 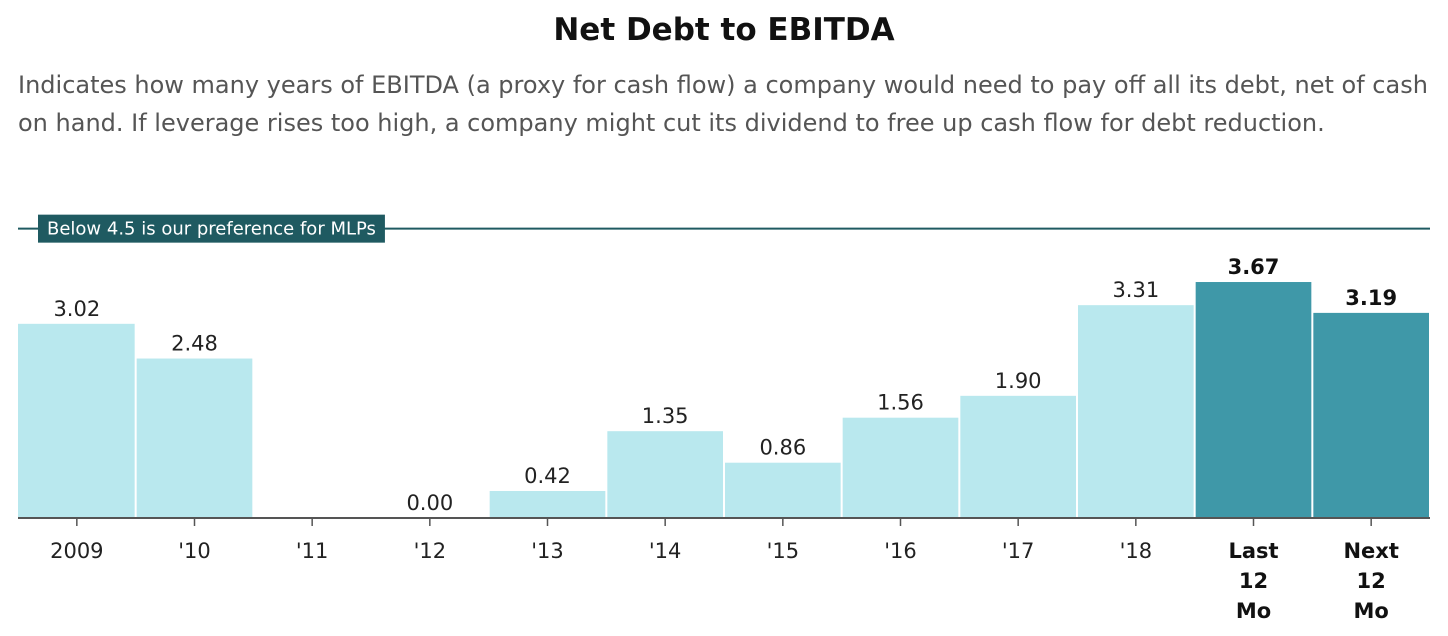 What do you see at coordinates (1135, 290) in the screenshot?
I see `value-label-9: 3.31` at bounding box center [1135, 290].